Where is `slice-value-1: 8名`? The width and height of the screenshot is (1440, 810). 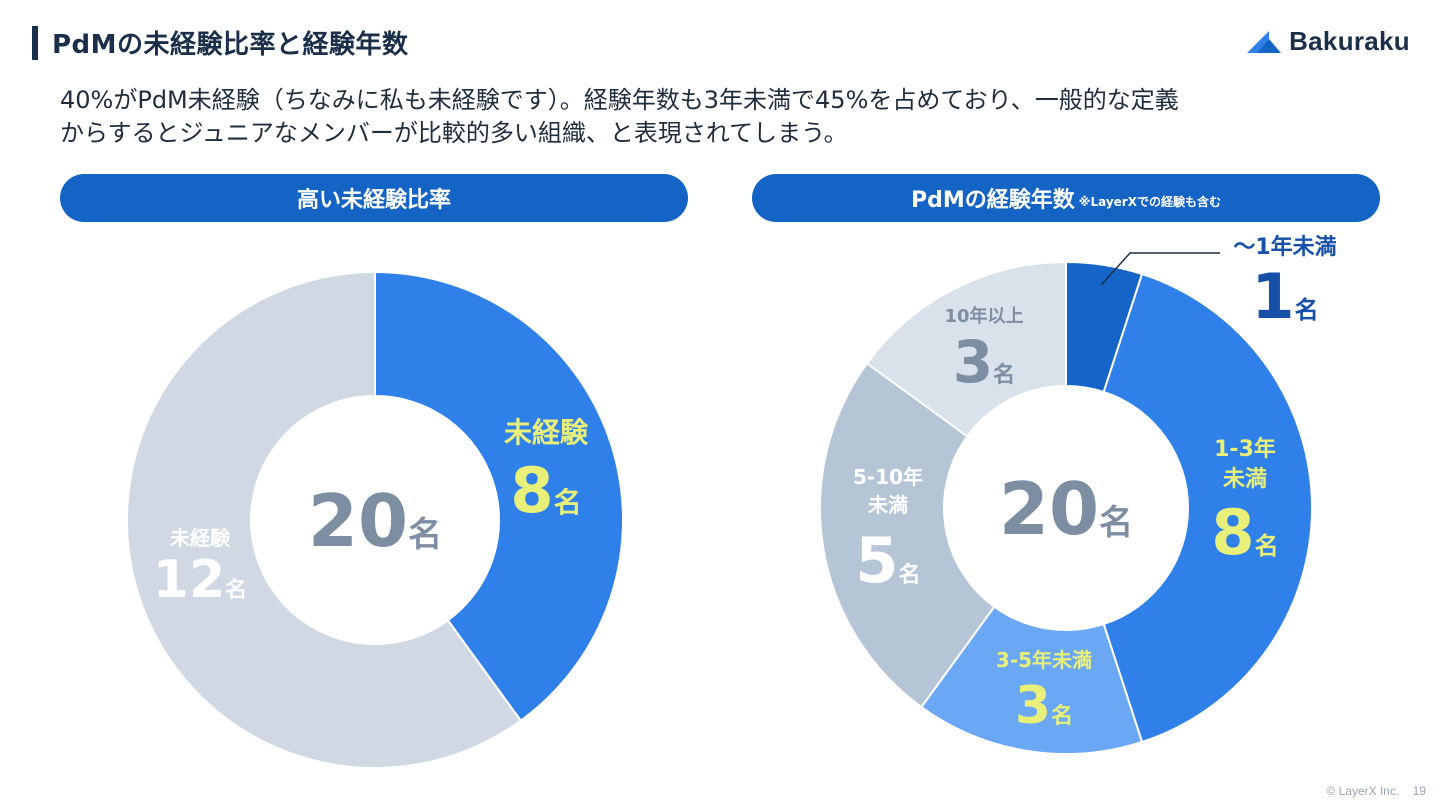 slice-value-1: 8名 is located at coordinates (545, 490).